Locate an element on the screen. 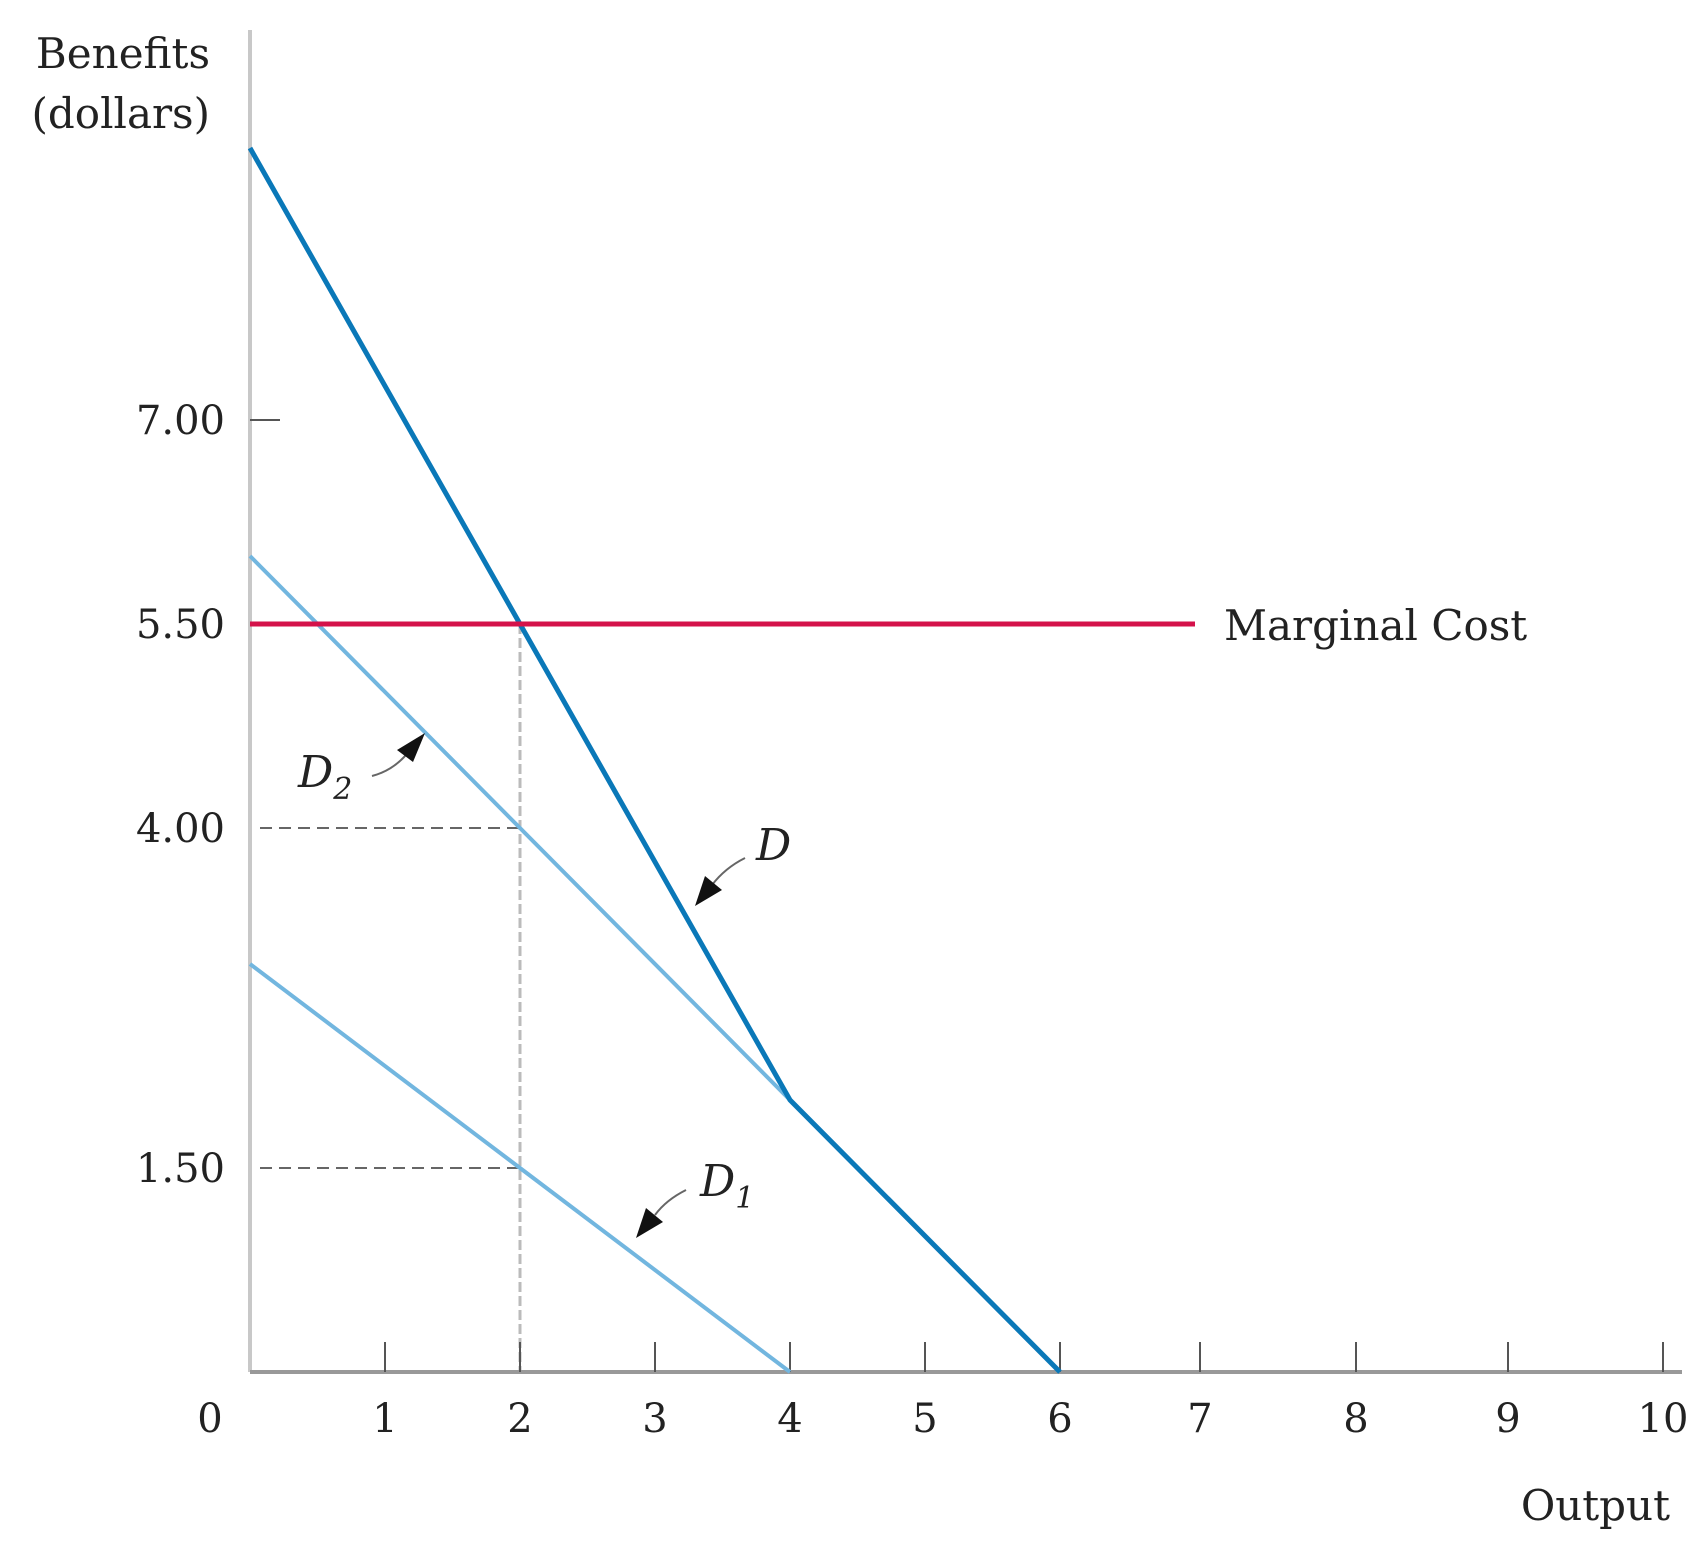 The width and height of the screenshot is (1692, 1546). y-axis-label-line2: (dollars) is located at coordinates (121, 113).